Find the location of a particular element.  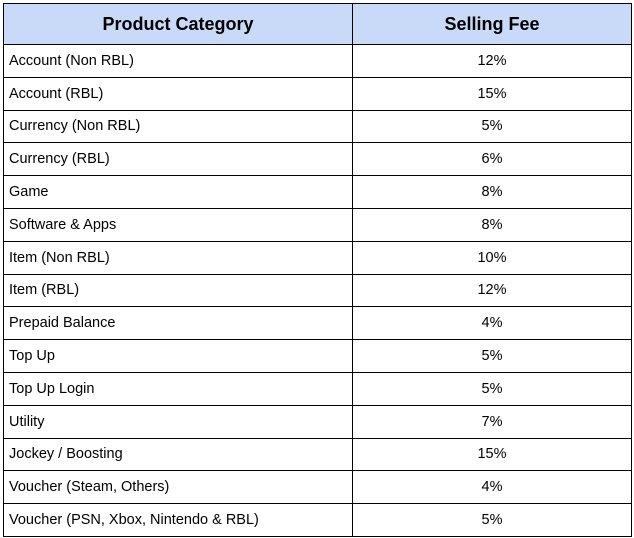

category-cell: Prepaid Balance is located at coordinates (178, 323).